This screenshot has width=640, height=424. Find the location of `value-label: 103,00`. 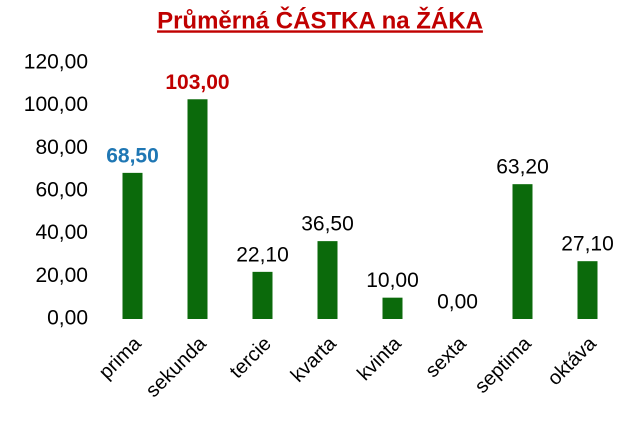

value-label: 103,00 is located at coordinates (197, 82).